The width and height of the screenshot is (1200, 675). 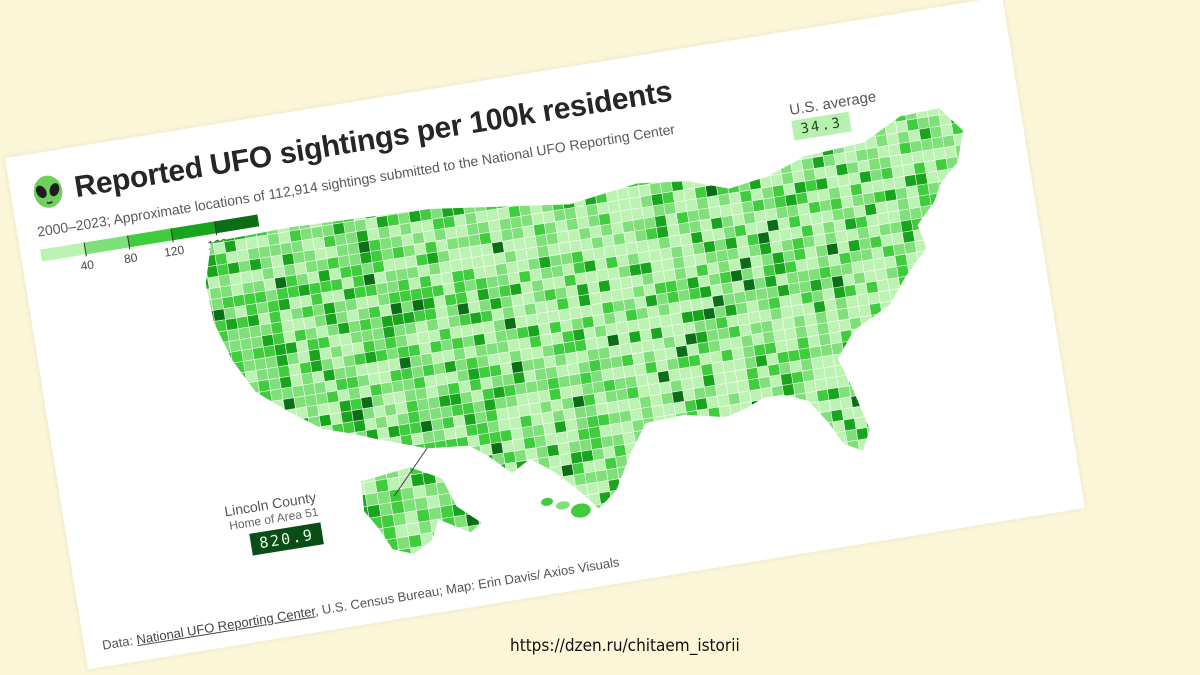 What do you see at coordinates (226, 625) in the screenshot?
I see `source-link: National UFO Reporting Center` at bounding box center [226, 625].